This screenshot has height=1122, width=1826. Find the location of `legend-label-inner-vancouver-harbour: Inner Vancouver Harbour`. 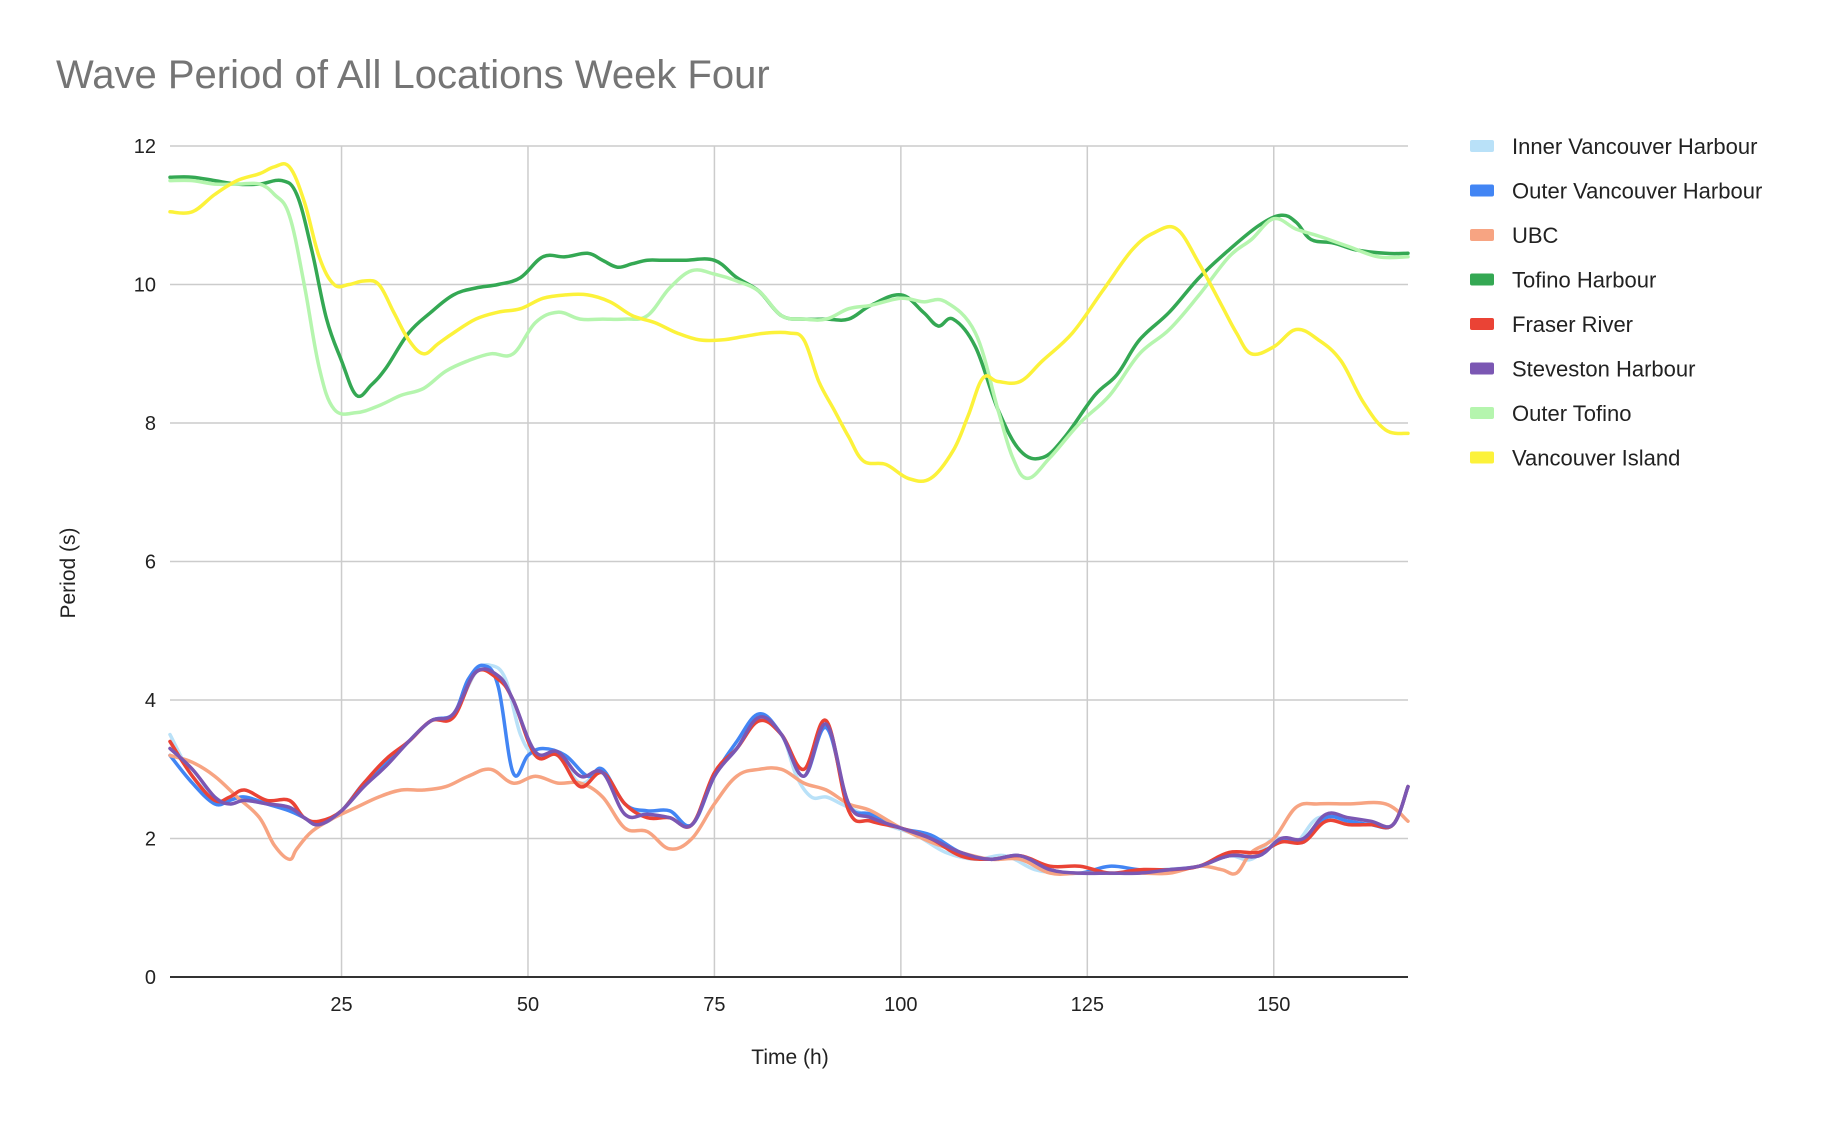

legend-label-inner-vancouver-harbour: Inner Vancouver Harbour is located at coordinates (1634, 146).